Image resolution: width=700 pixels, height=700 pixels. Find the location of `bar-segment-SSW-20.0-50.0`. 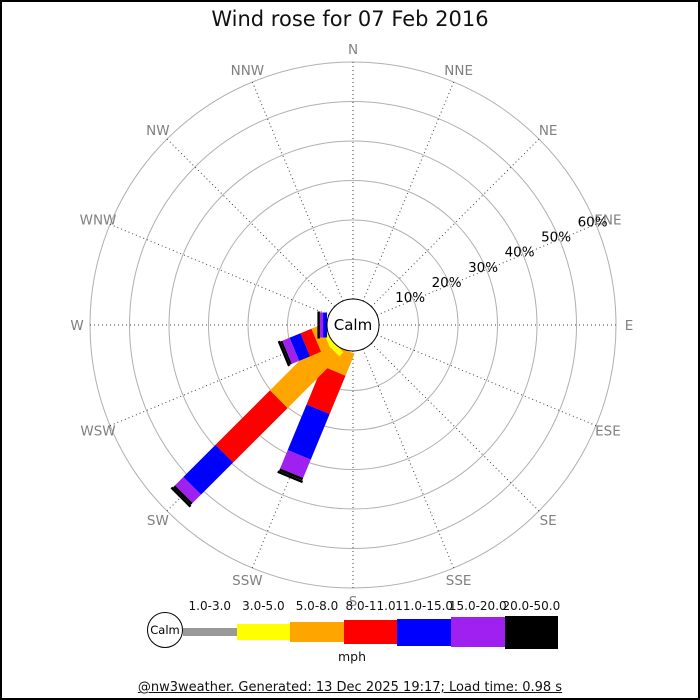

bar-segment-SSW-20.0-50.0 is located at coordinates (291, 474).